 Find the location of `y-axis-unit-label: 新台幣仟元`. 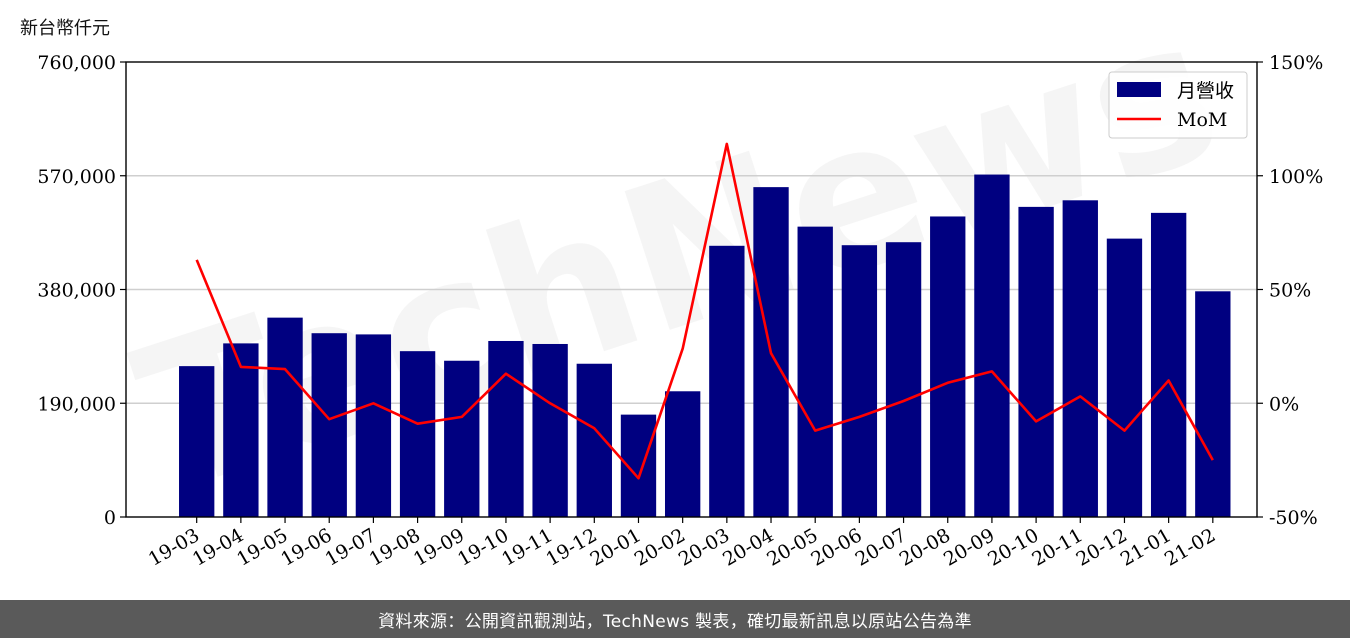

y-axis-unit-label: 新台幣仟元 is located at coordinates (65, 28).